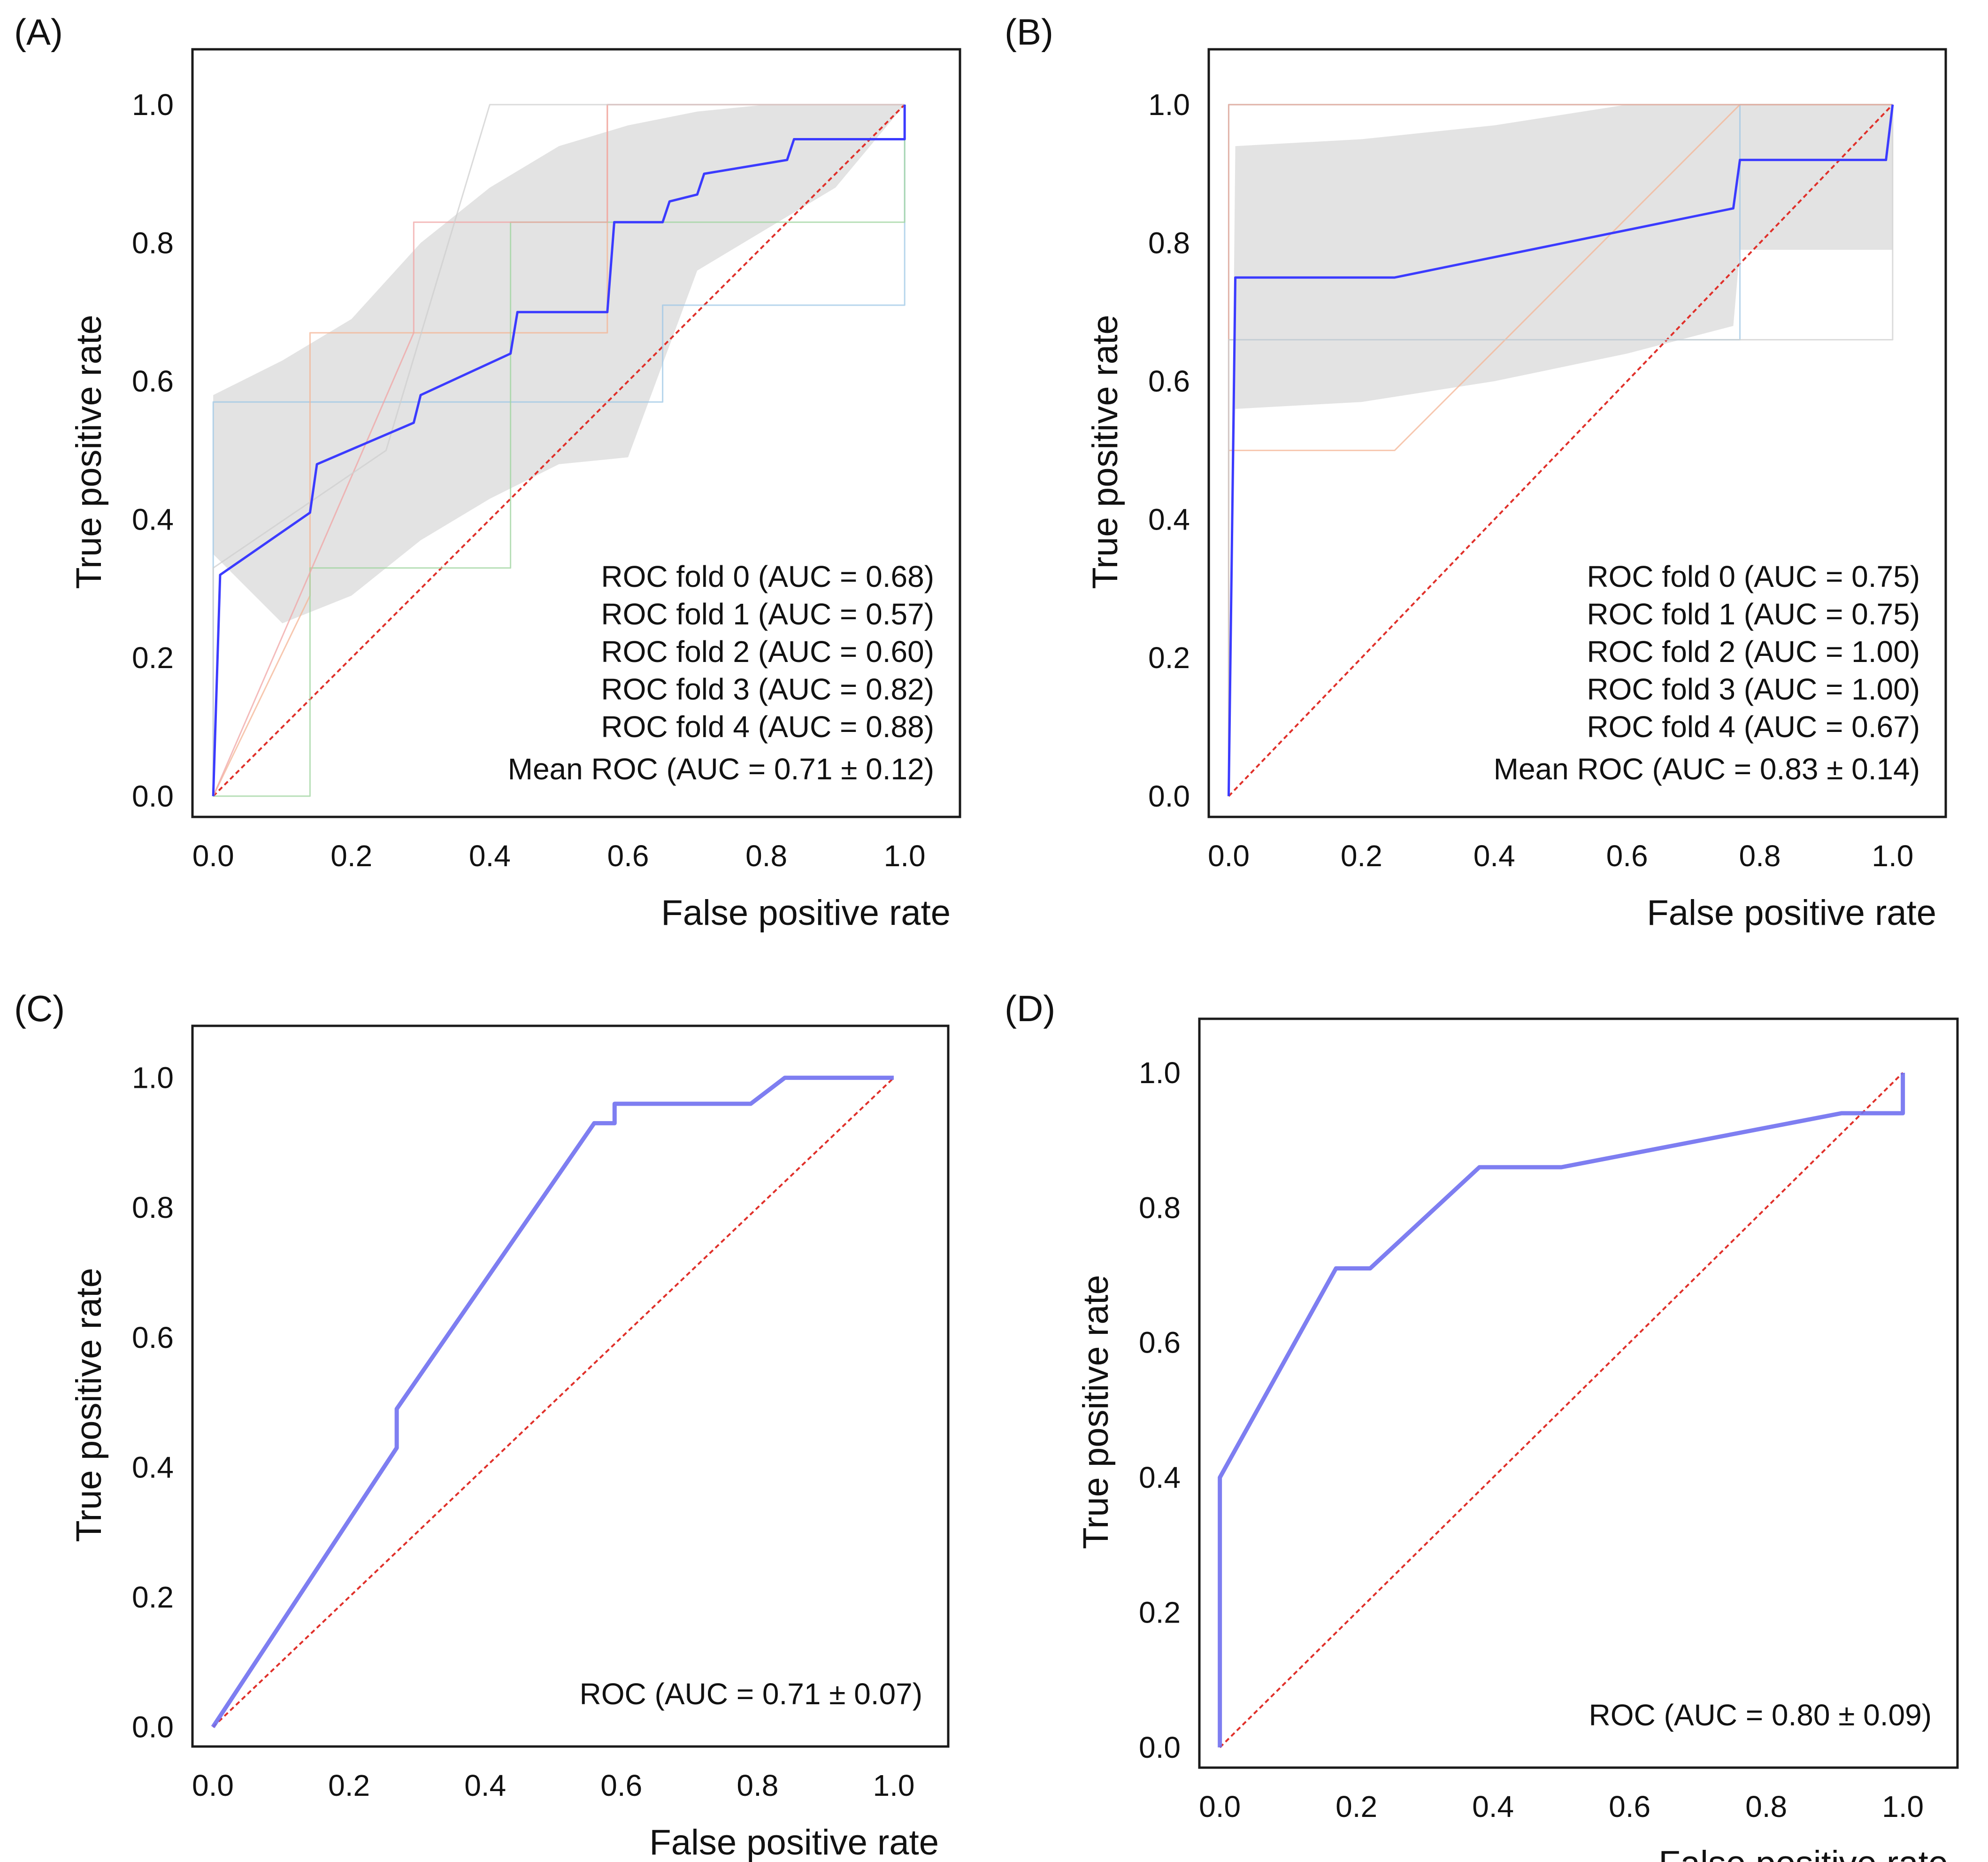 This screenshot has height=1862, width=1988. Describe the element at coordinates (39, 1008) in the screenshot. I see `panel-label: (C)` at that location.